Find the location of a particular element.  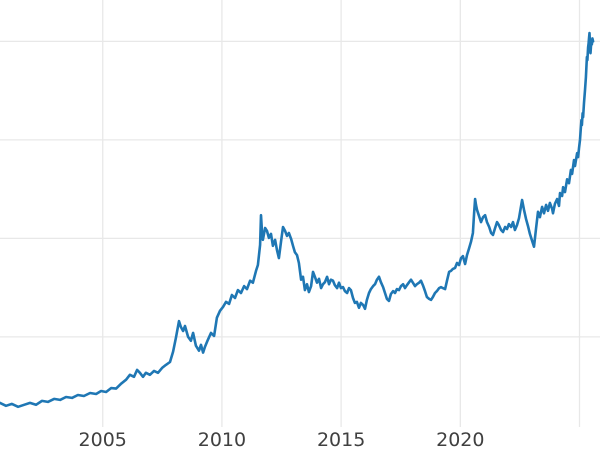

x-tick-label: 2015 is located at coordinates (341, 439).